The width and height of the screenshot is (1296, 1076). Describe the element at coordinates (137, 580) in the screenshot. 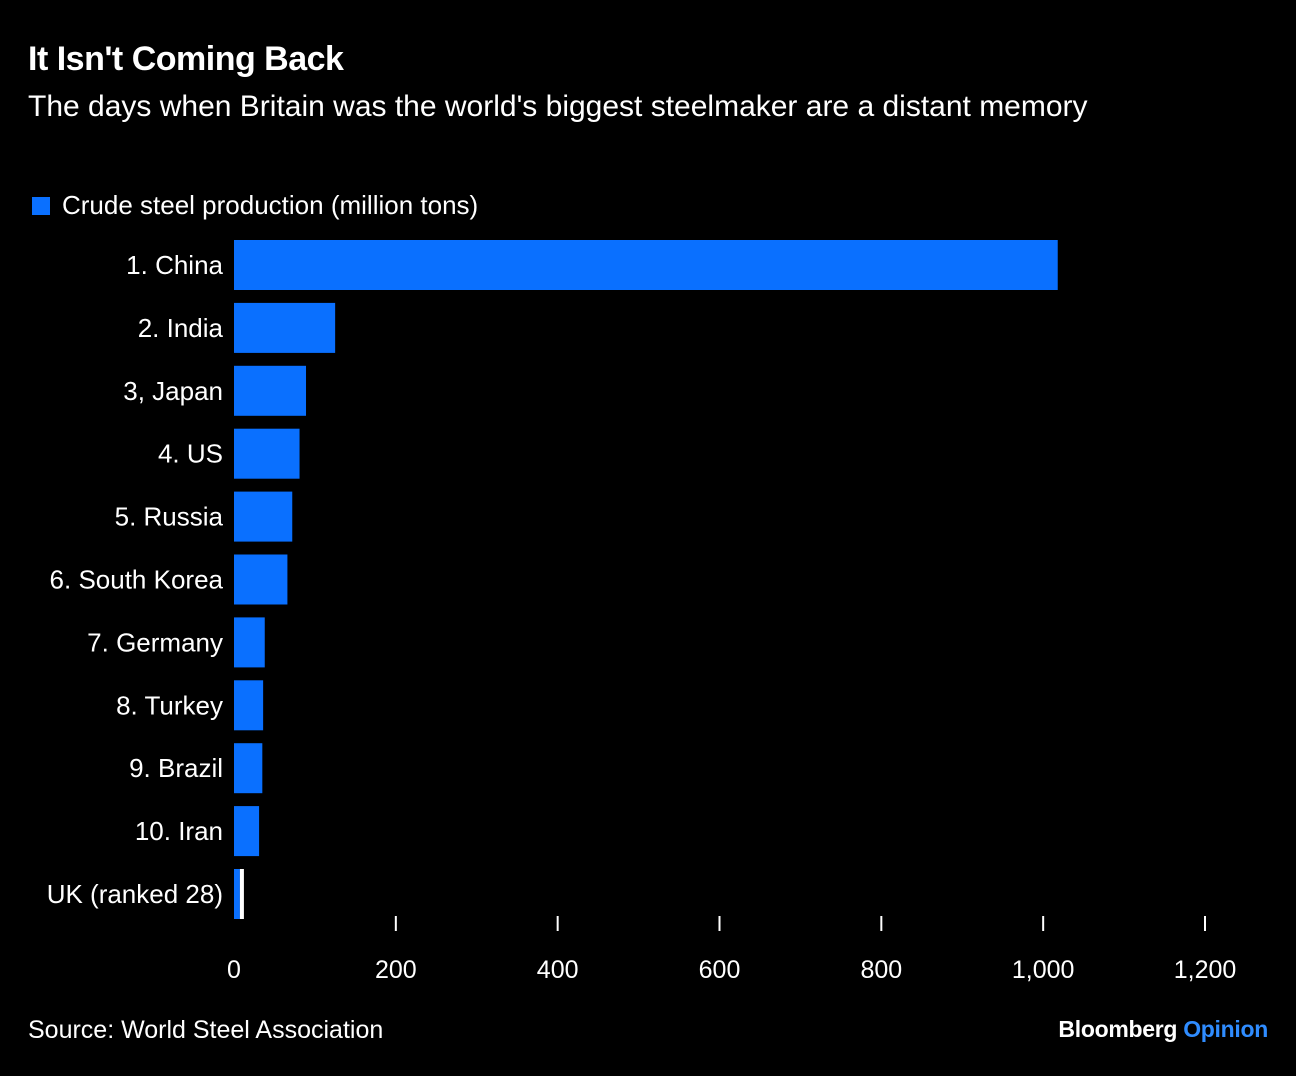

I see `category-label: 6. South Korea` at that location.